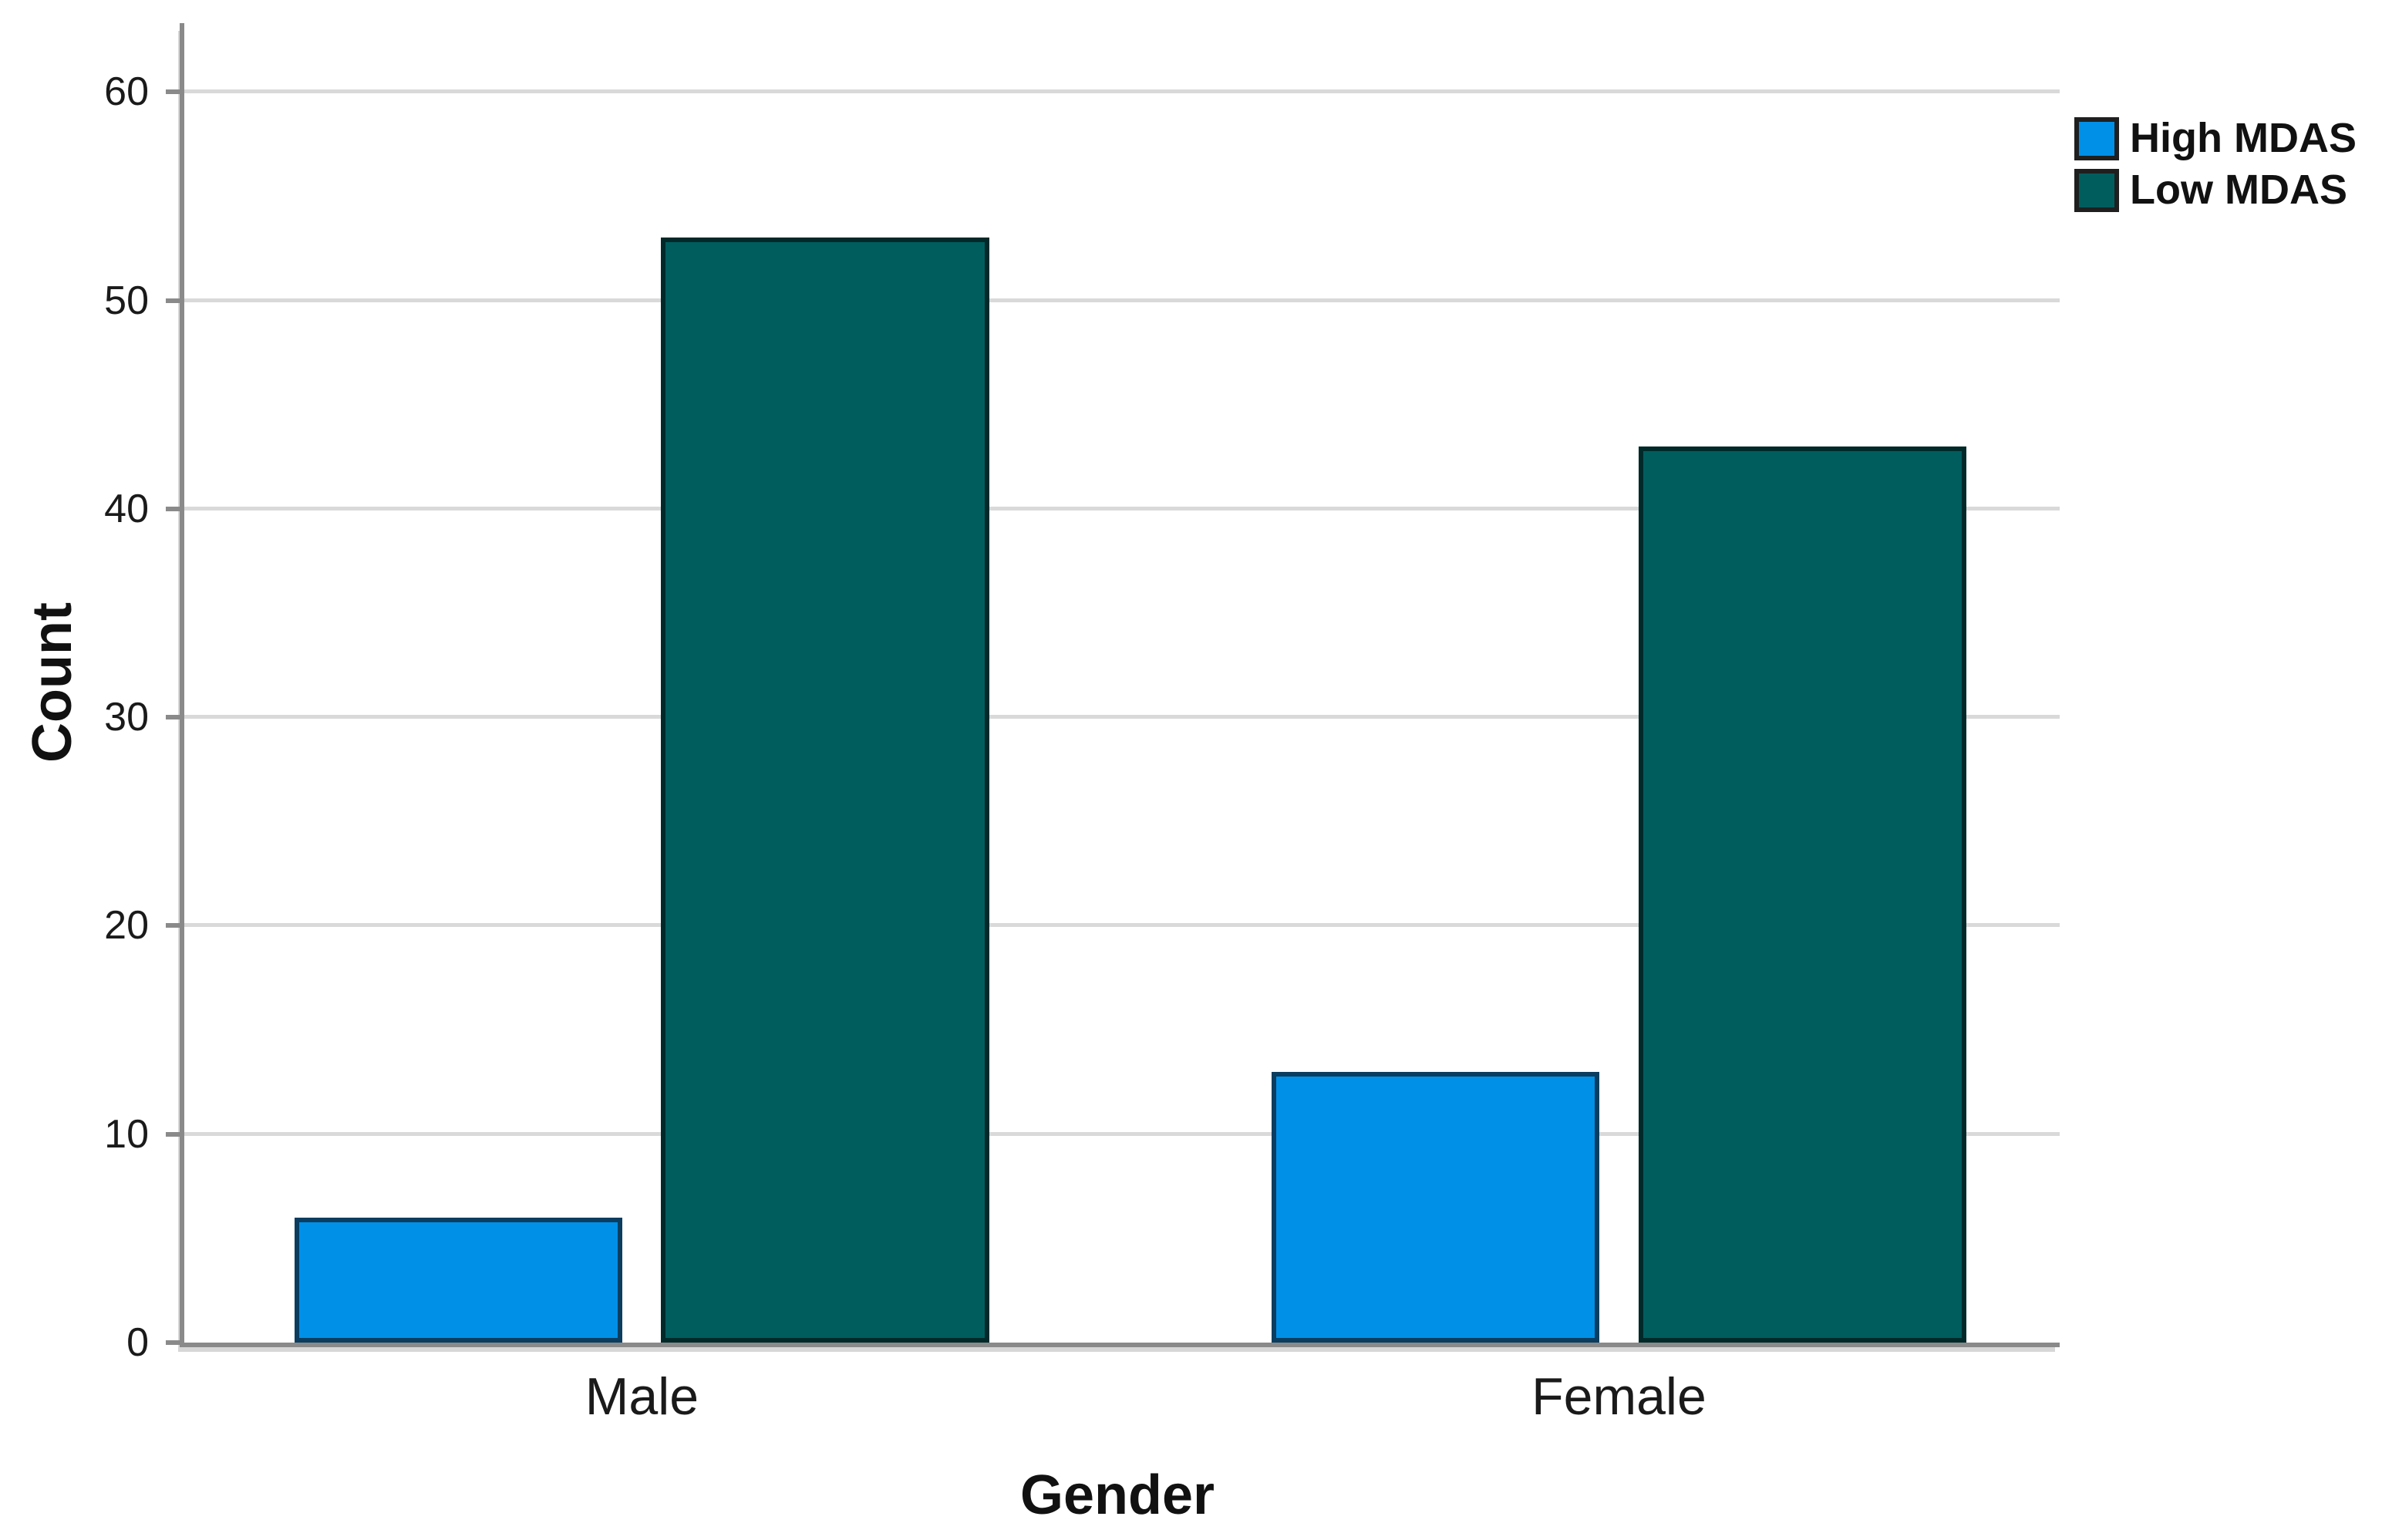 This screenshot has width=2382, height=1540. I want to click on y-tick-label-60: 60, so click(127, 92).